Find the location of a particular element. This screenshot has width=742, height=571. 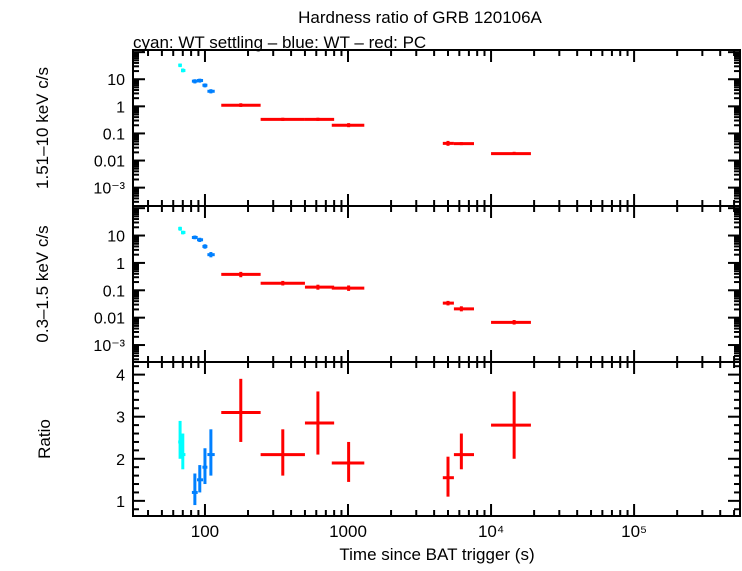

y-tick-label: 2 is located at coordinates (120, 460).